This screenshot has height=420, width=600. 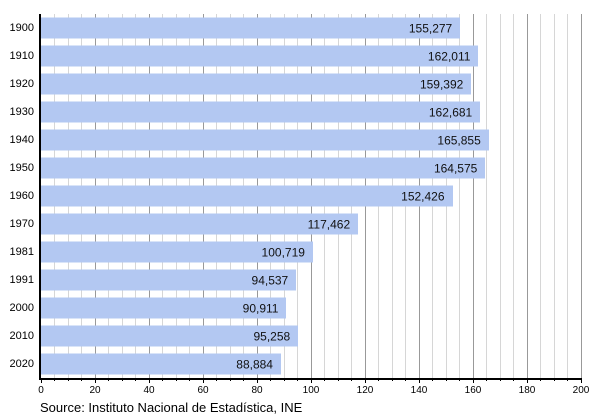 I want to click on year-label: 1940, so click(x=21, y=140).